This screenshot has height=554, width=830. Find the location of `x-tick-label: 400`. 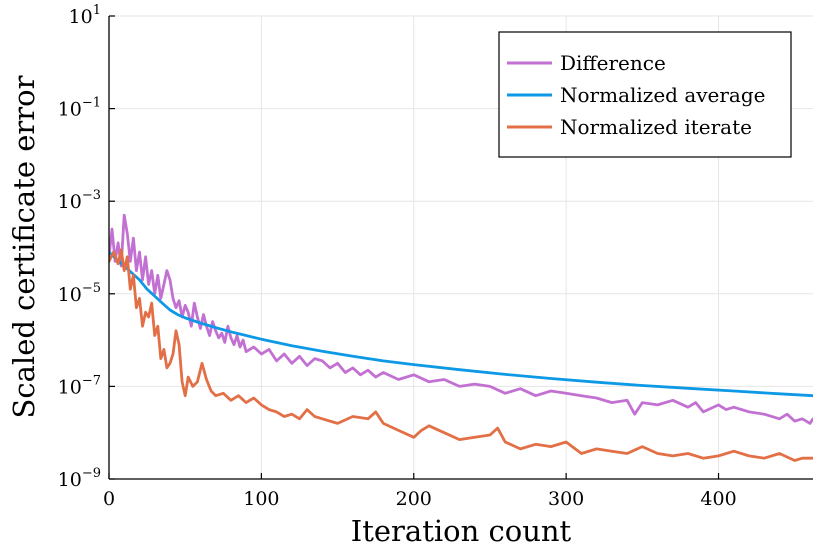

x-tick-label: 400 is located at coordinates (718, 499).